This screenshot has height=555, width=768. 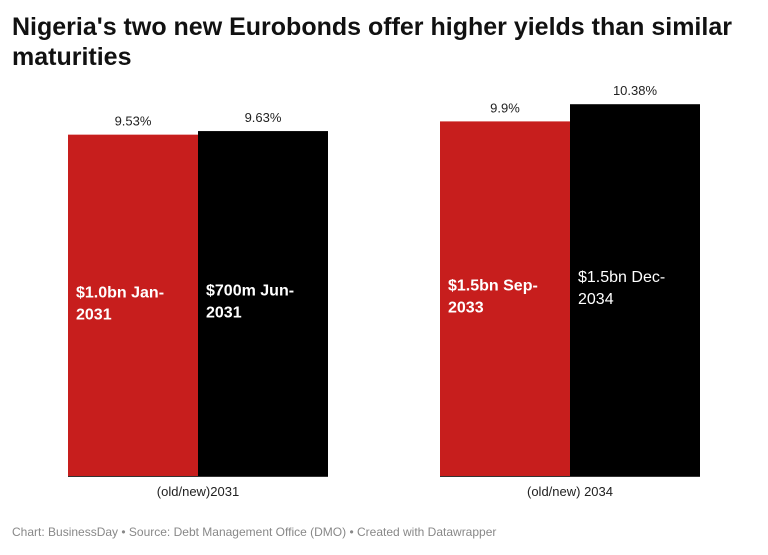 What do you see at coordinates (621, 288) in the screenshot?
I see `bar-label: $1.5bn Dec-2034` at bounding box center [621, 288].